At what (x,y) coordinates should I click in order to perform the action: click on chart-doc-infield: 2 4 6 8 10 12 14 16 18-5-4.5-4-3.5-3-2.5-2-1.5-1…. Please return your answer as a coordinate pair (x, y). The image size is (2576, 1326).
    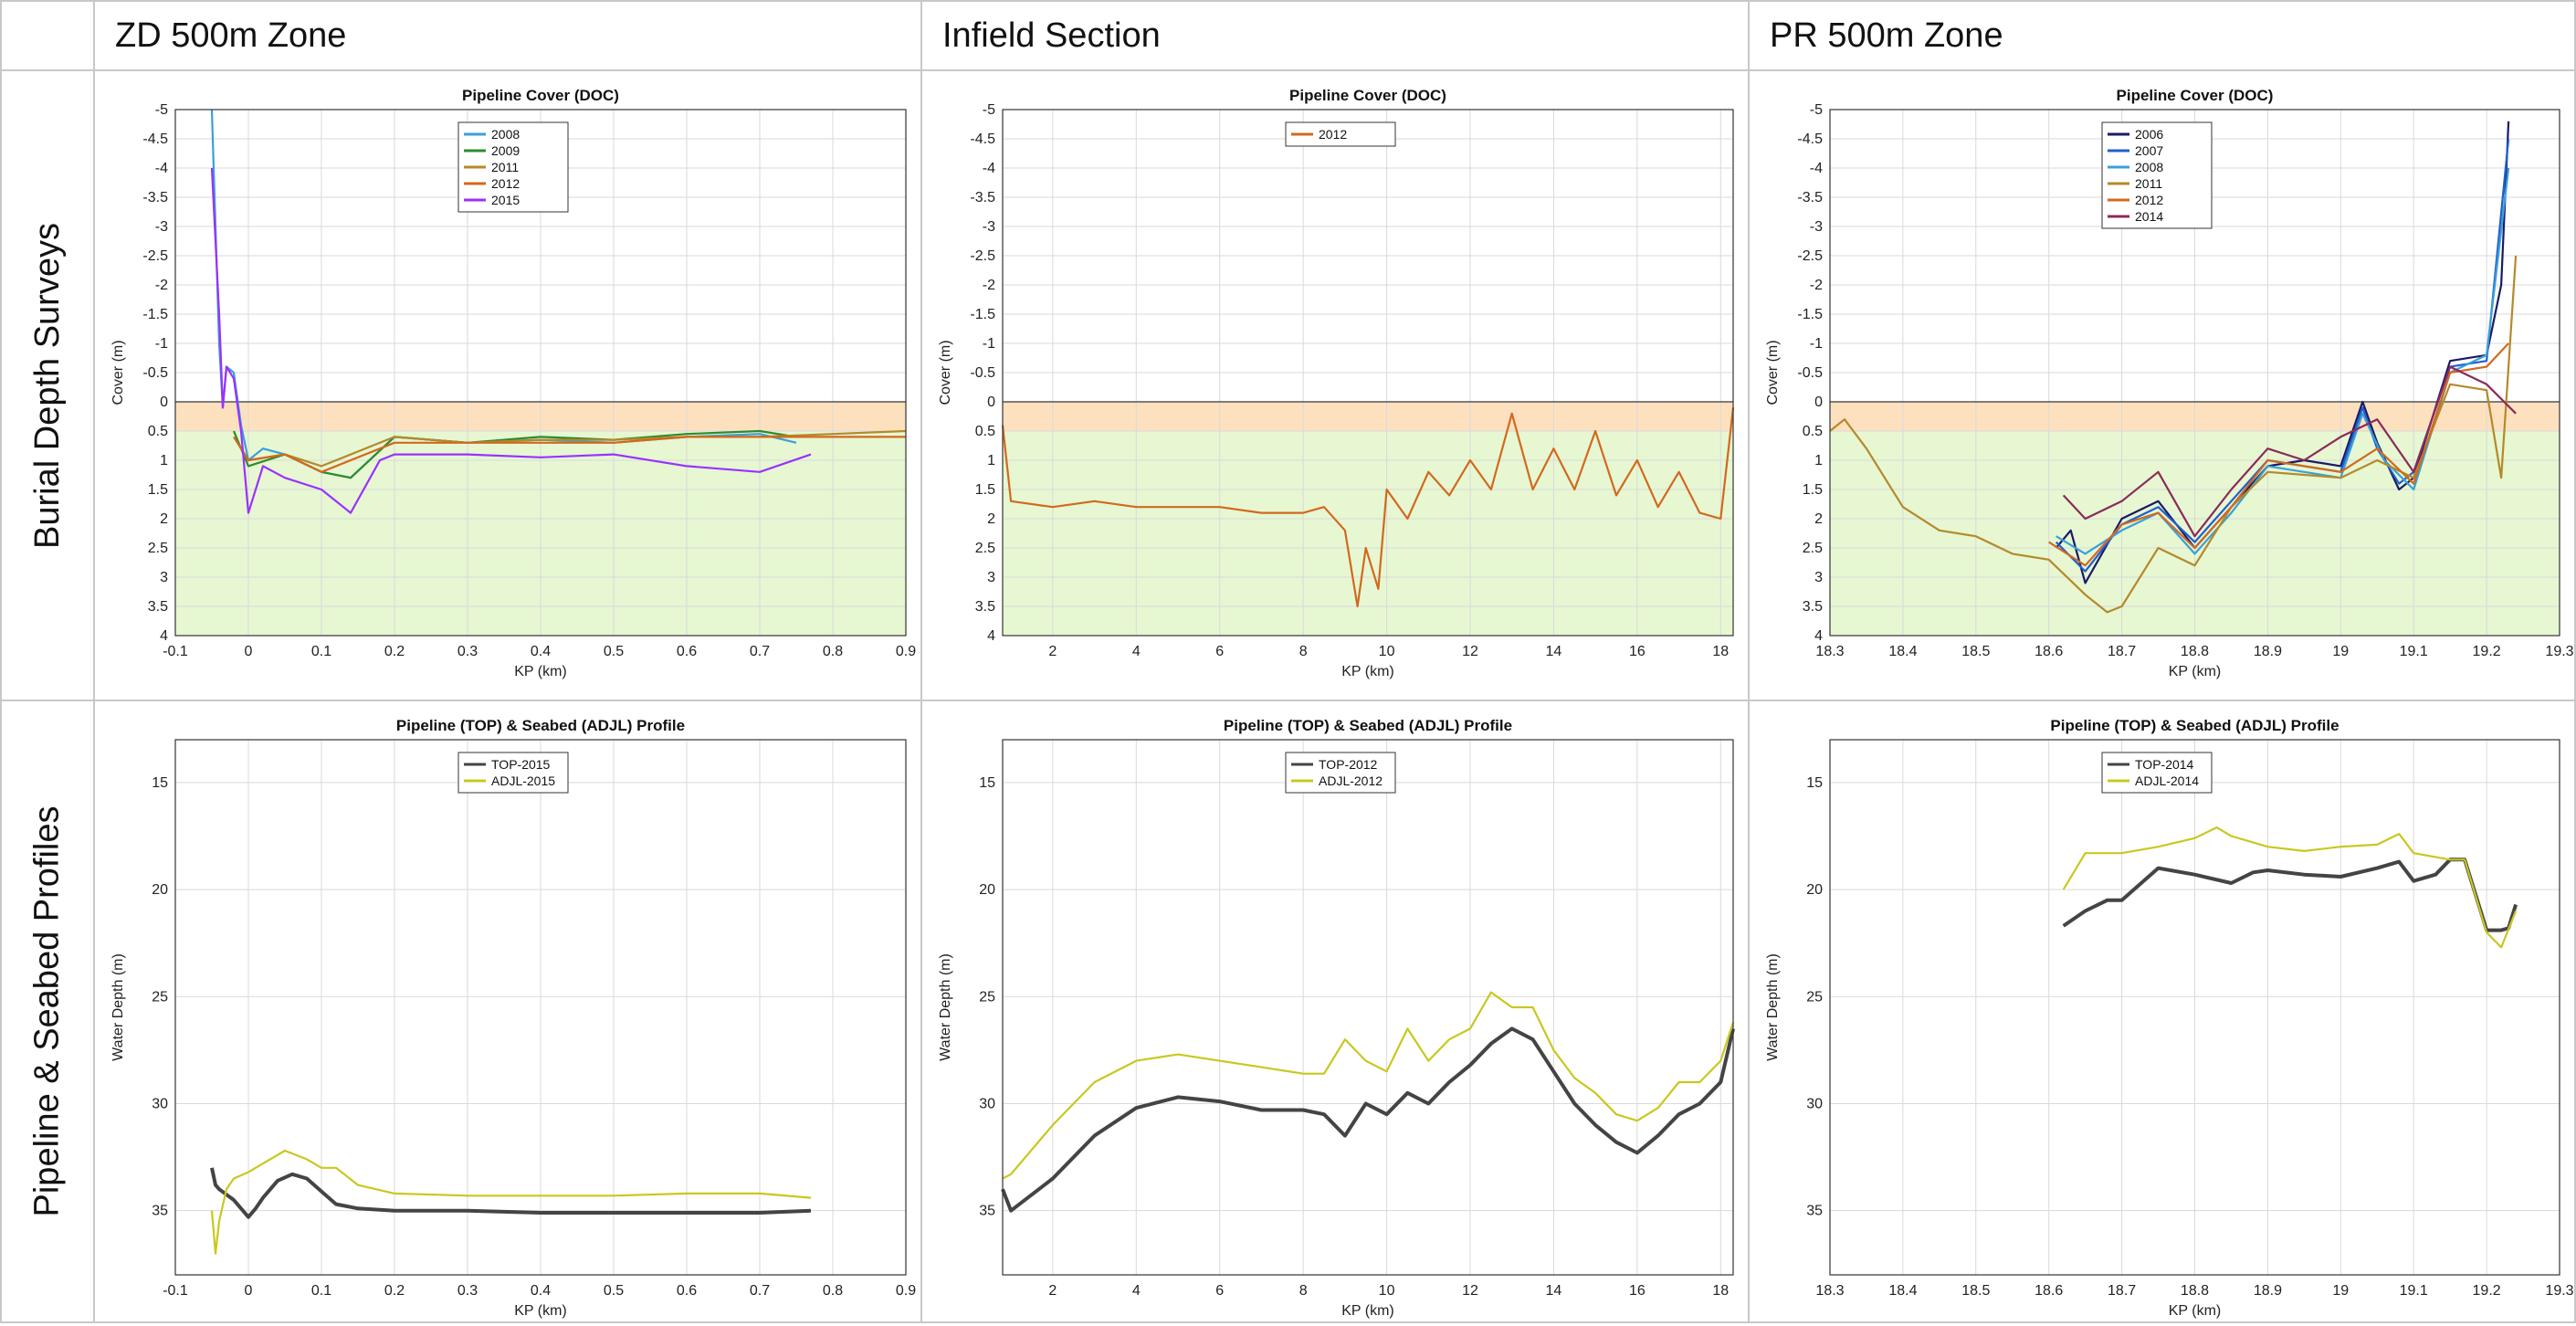
    Looking at the image, I should click on (1336, 383).